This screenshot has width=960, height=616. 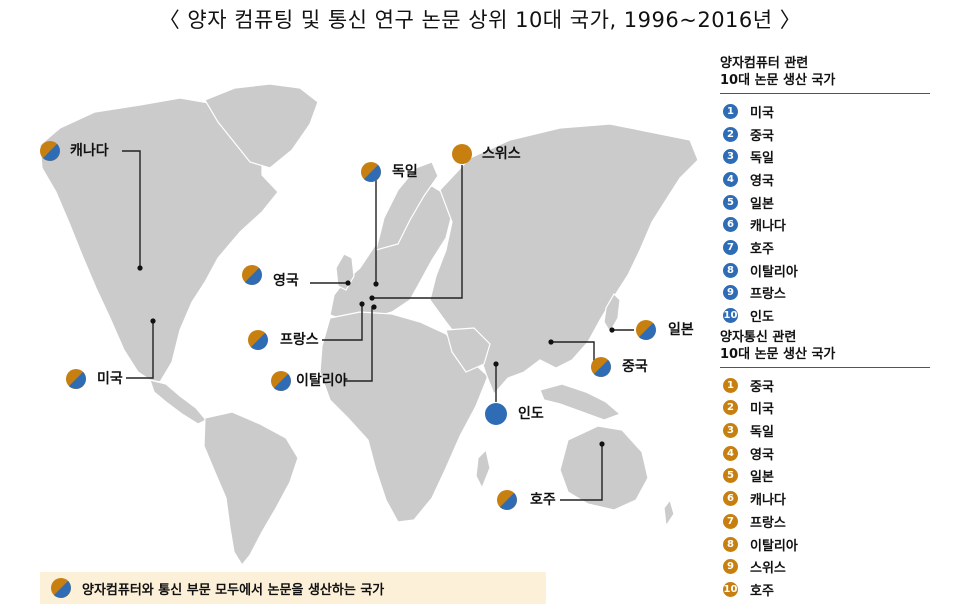 What do you see at coordinates (825, 224) in the screenshot?
I see `legend-item: 6 캐나다` at bounding box center [825, 224].